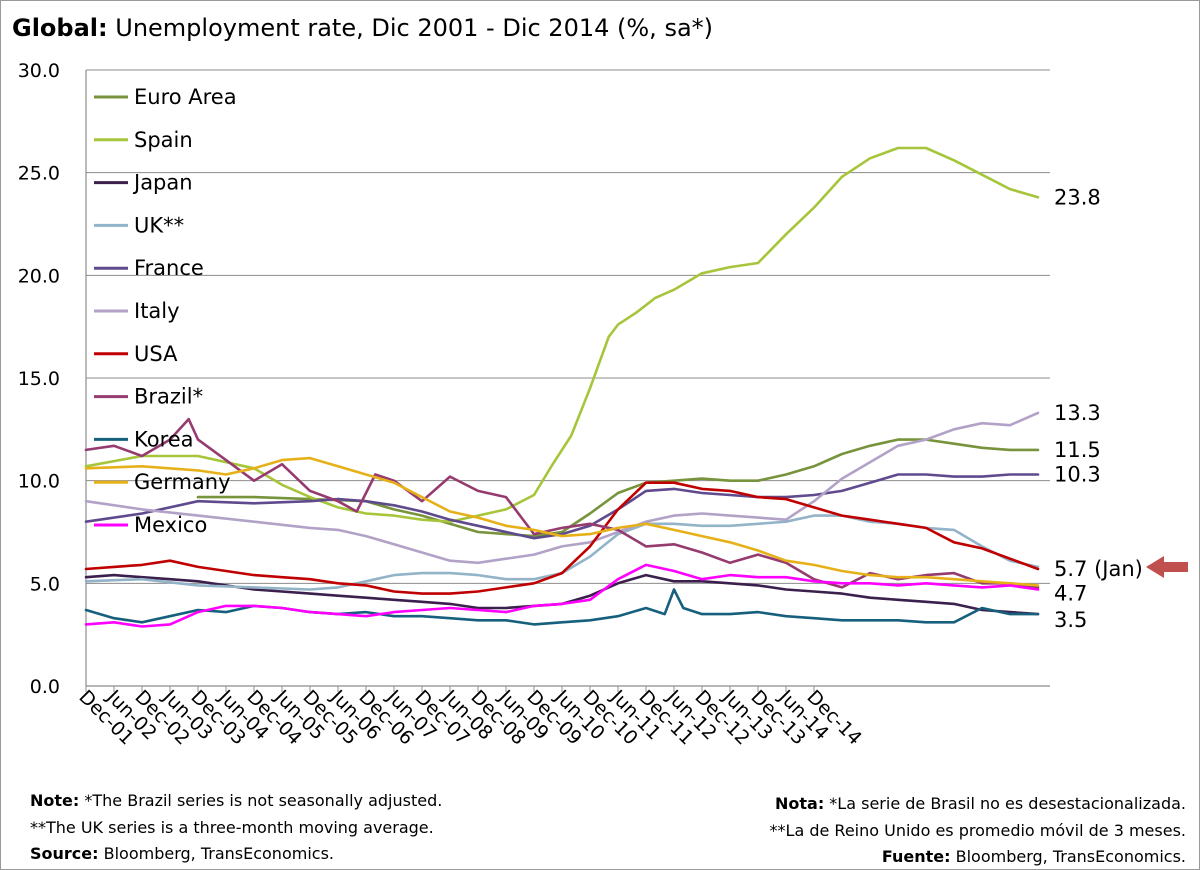 The height and width of the screenshot is (870, 1200). Describe the element at coordinates (39, 71) in the screenshot. I see `y-tick-label: 30.0` at that location.